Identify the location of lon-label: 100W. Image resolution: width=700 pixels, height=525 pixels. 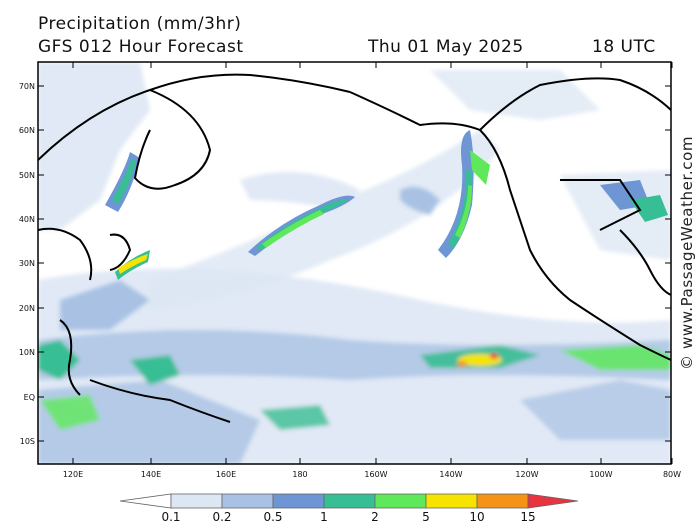
(600, 474).